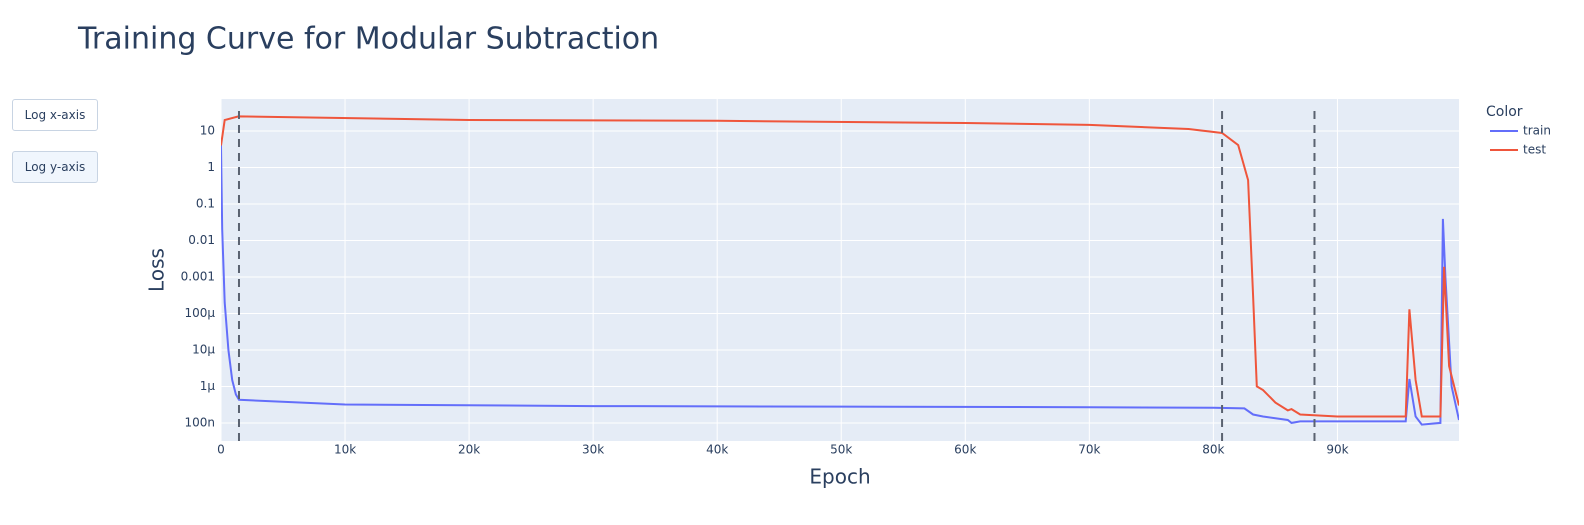 This screenshot has width=1584, height=525. Describe the element at coordinates (201, 240) in the screenshot. I see `y-tick-label: 0.01` at that location.